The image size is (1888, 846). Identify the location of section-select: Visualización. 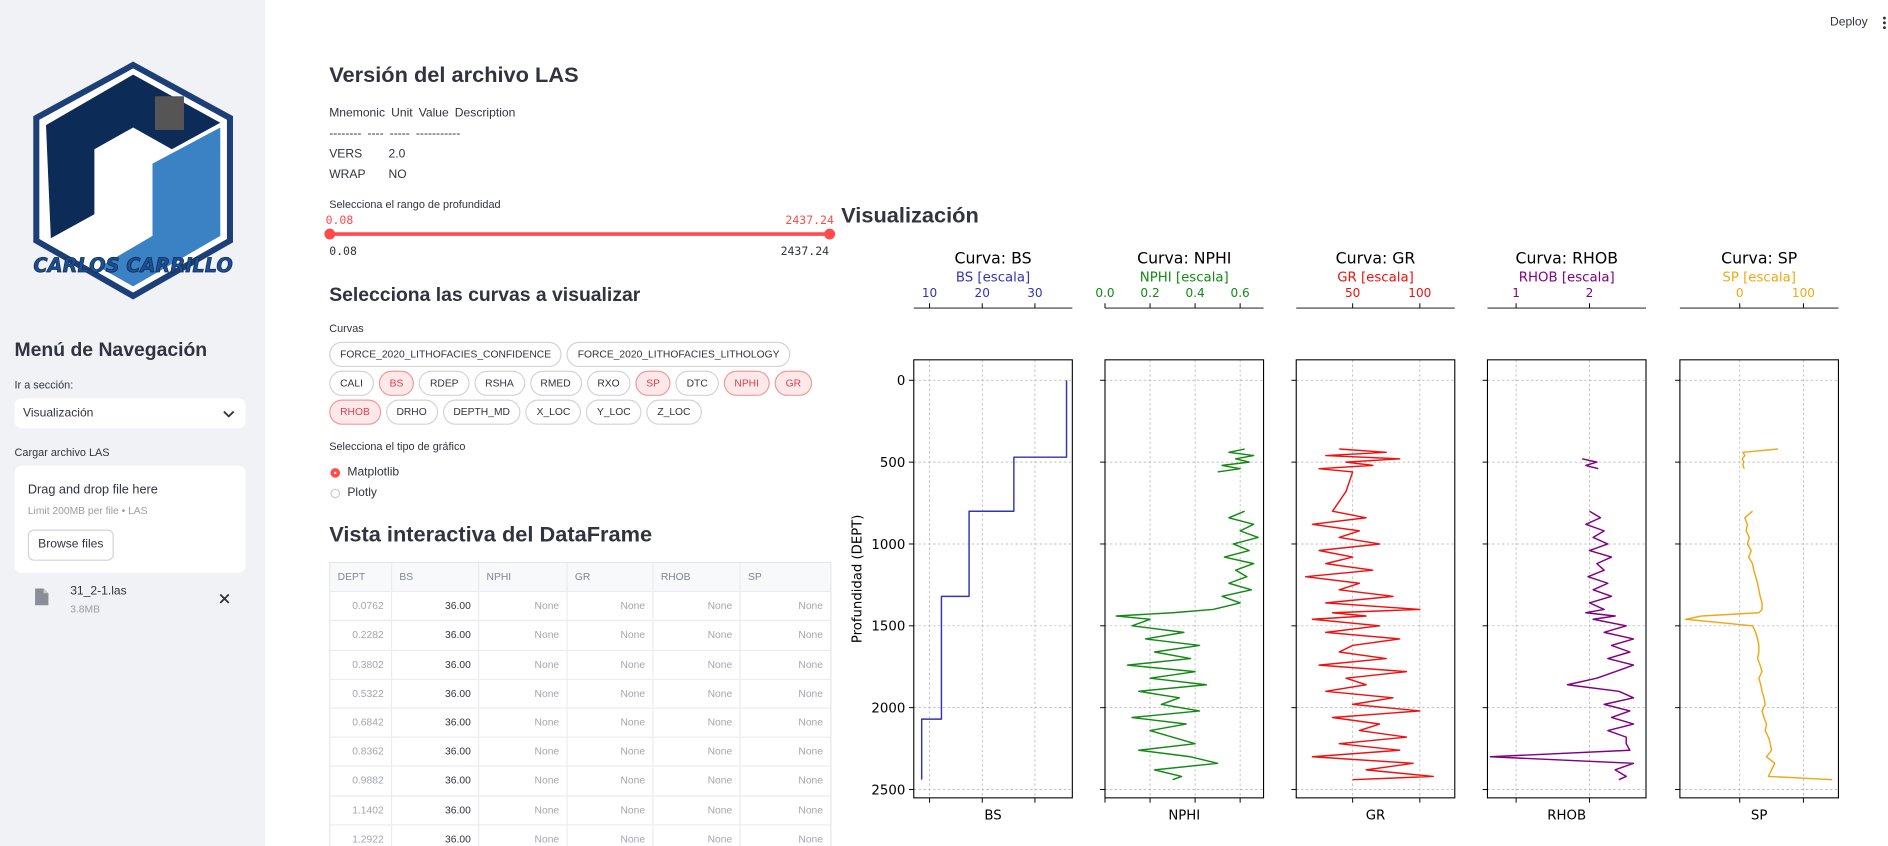
(130, 413).